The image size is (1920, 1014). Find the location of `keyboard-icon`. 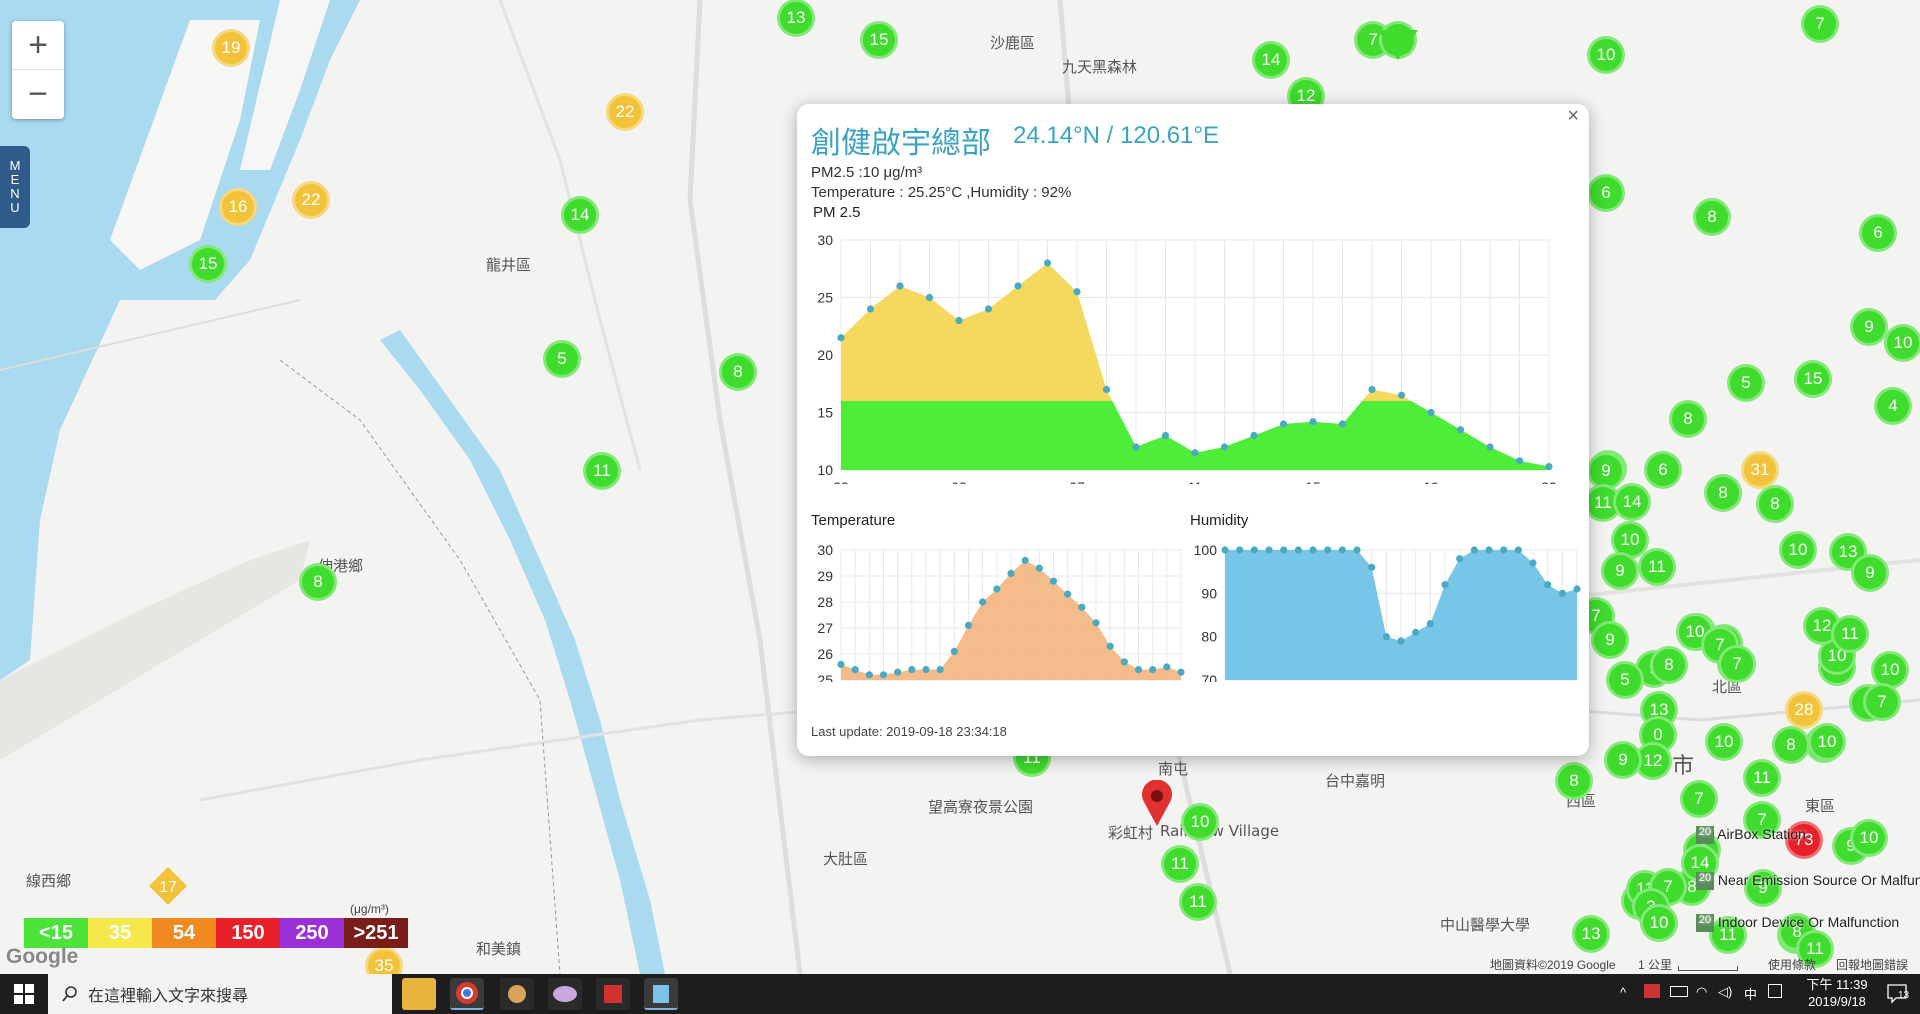

keyboard-icon is located at coordinates (1775, 991).